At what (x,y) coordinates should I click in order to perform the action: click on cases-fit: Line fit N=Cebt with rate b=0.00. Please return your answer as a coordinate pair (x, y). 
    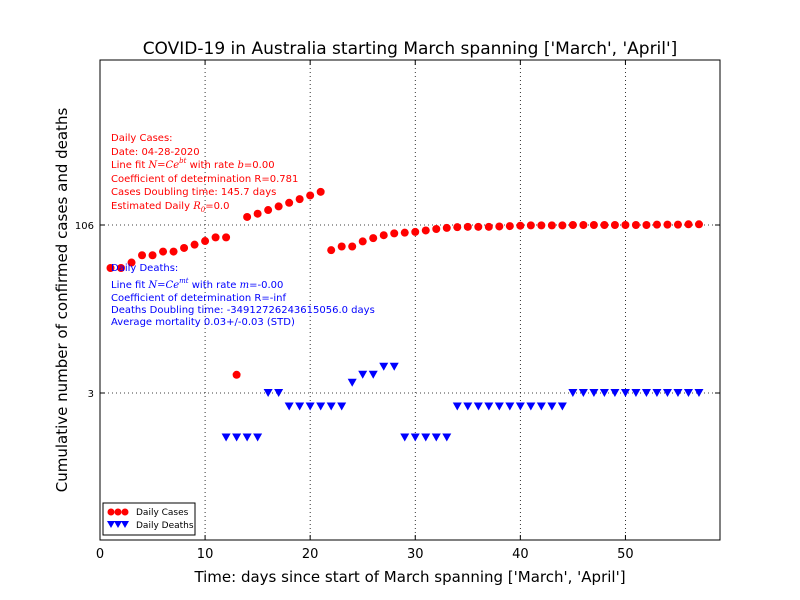
    Looking at the image, I should click on (193, 164).